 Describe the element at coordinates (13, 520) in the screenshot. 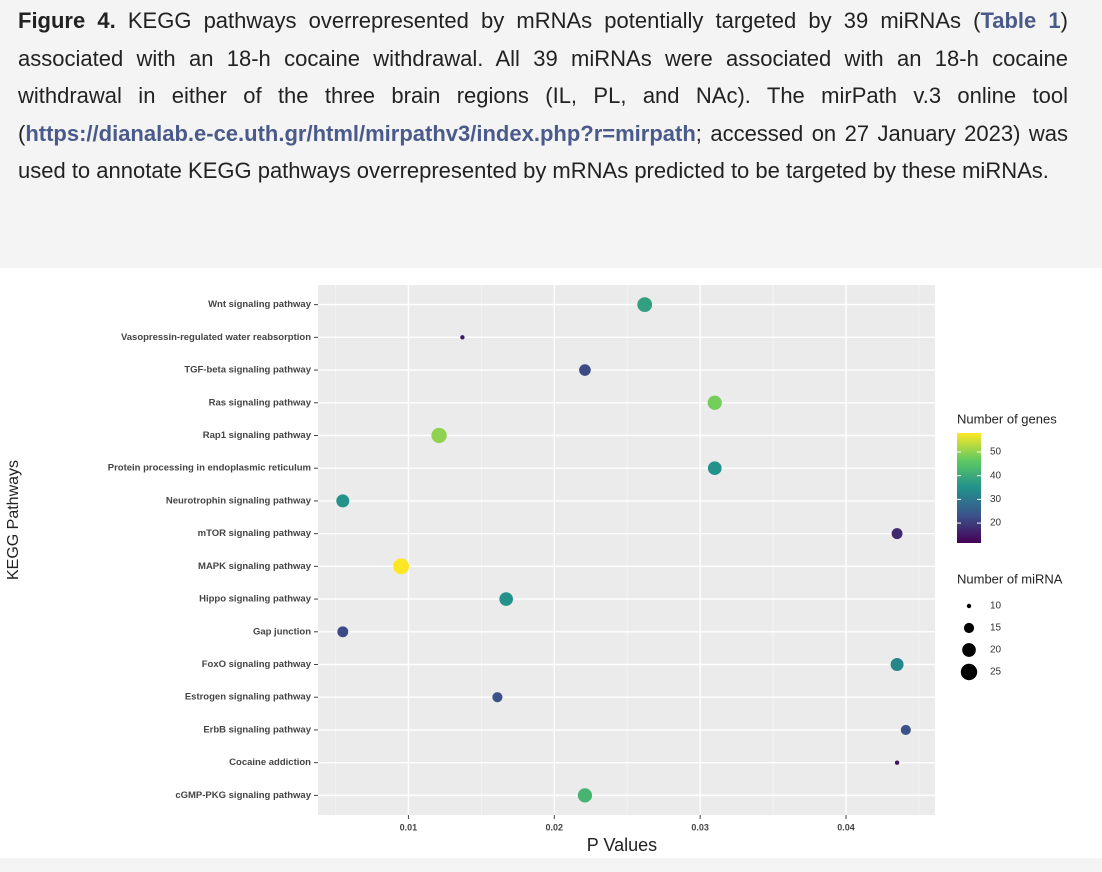

I see `y-axis-title: KEGG Pathways` at that location.